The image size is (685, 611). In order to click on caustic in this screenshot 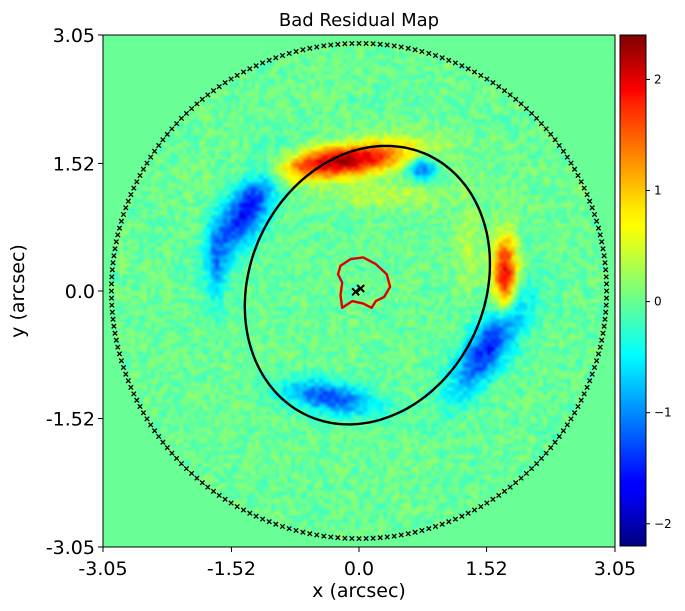, I will do `click(364, 282)`.